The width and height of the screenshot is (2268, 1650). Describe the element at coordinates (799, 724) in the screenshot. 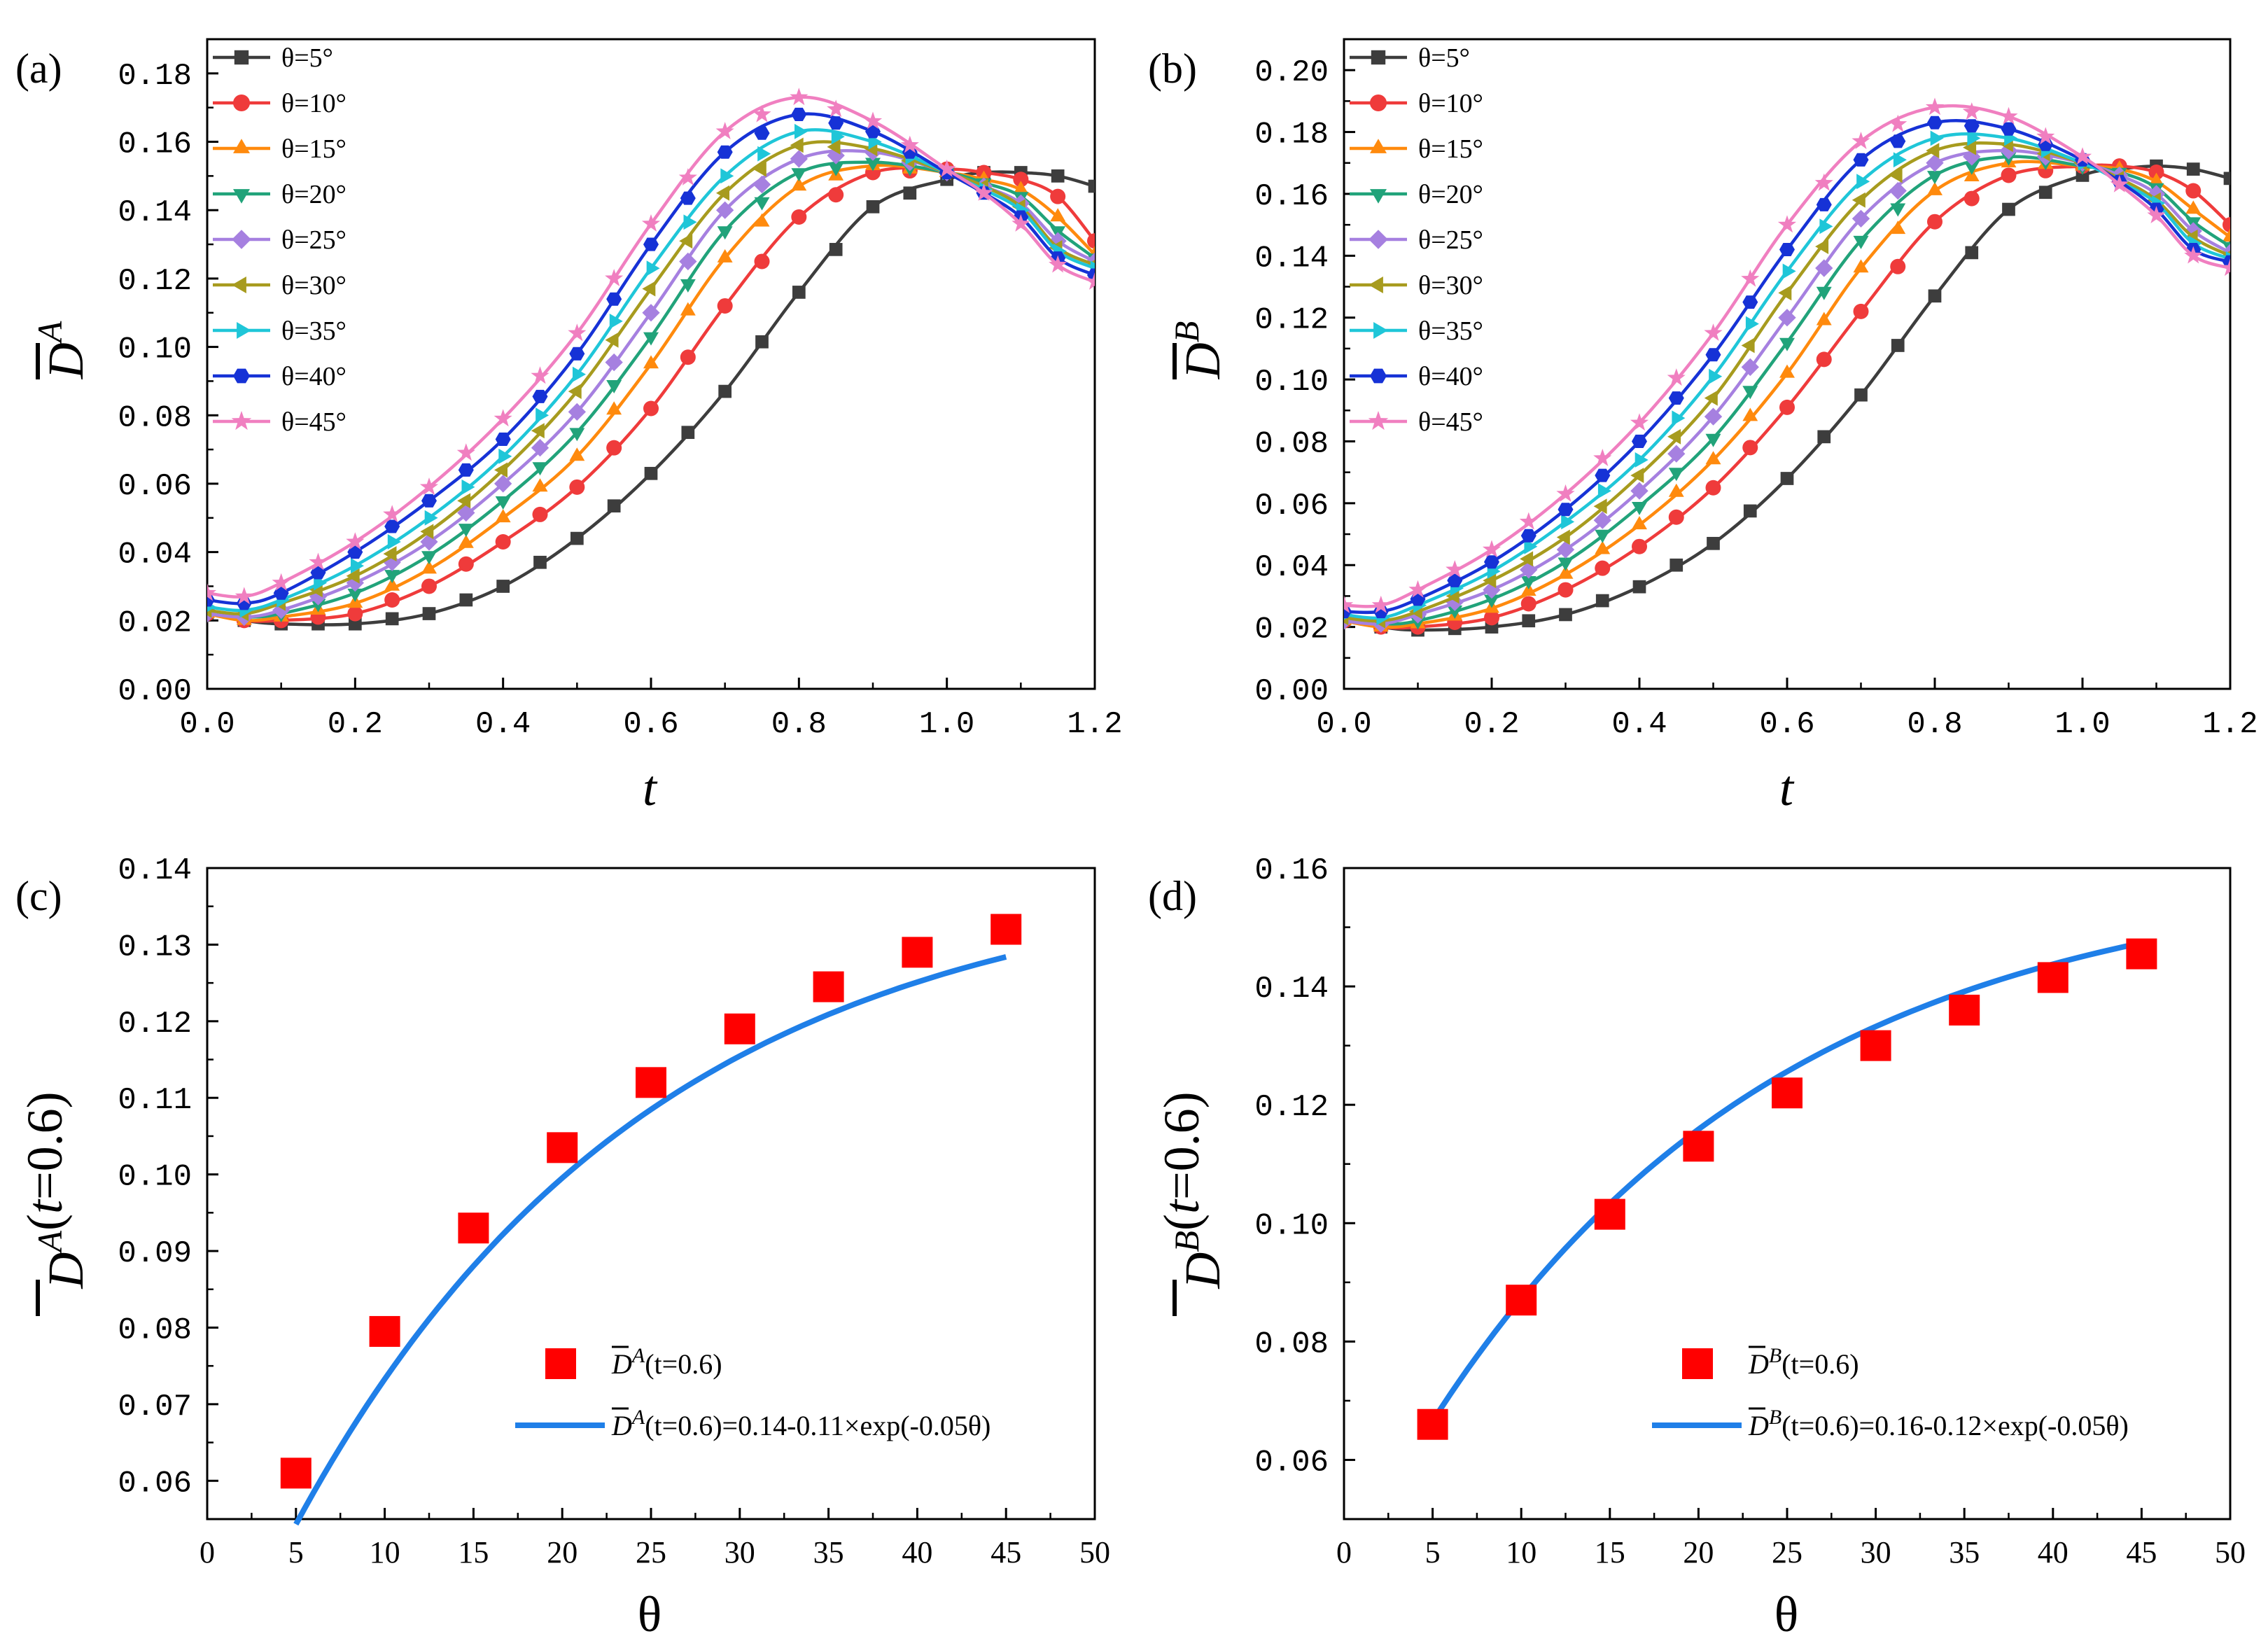

I see `x-tick-label: 0.8` at that location.